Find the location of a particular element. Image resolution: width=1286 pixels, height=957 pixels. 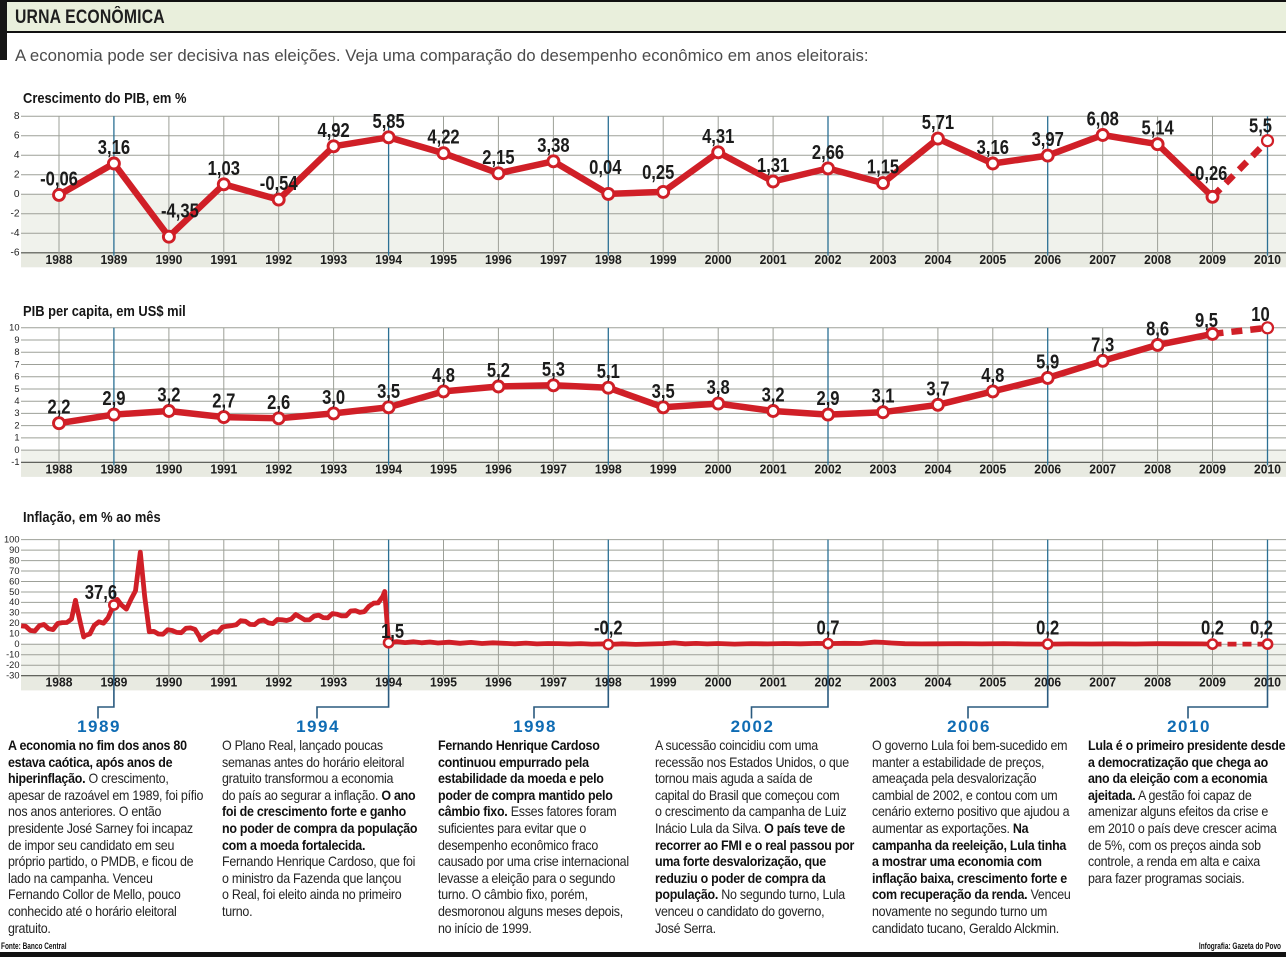

svg-text: 4,8 is located at coordinates (992, 374).